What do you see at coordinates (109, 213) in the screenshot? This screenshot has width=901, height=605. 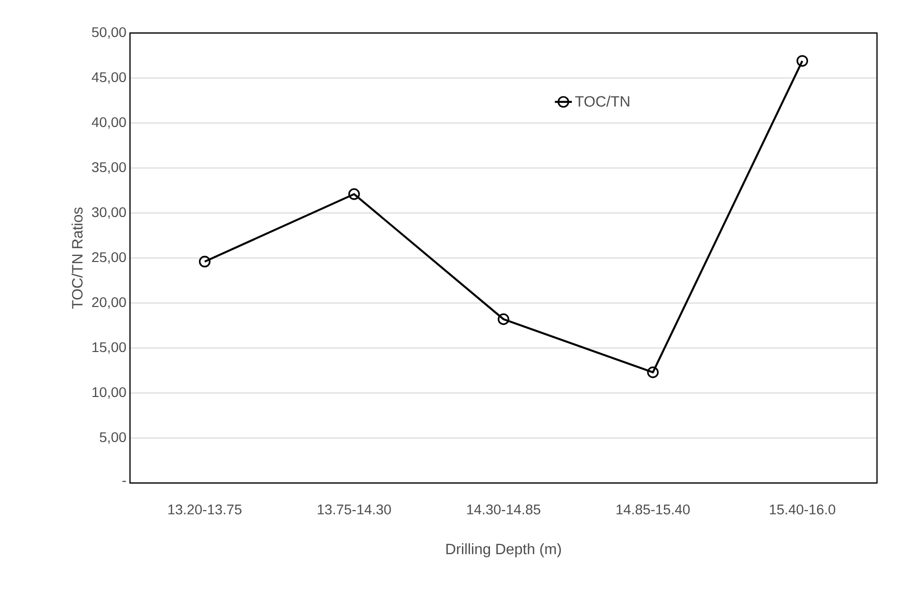 I see `y-tick-label: 30,00` at bounding box center [109, 213].